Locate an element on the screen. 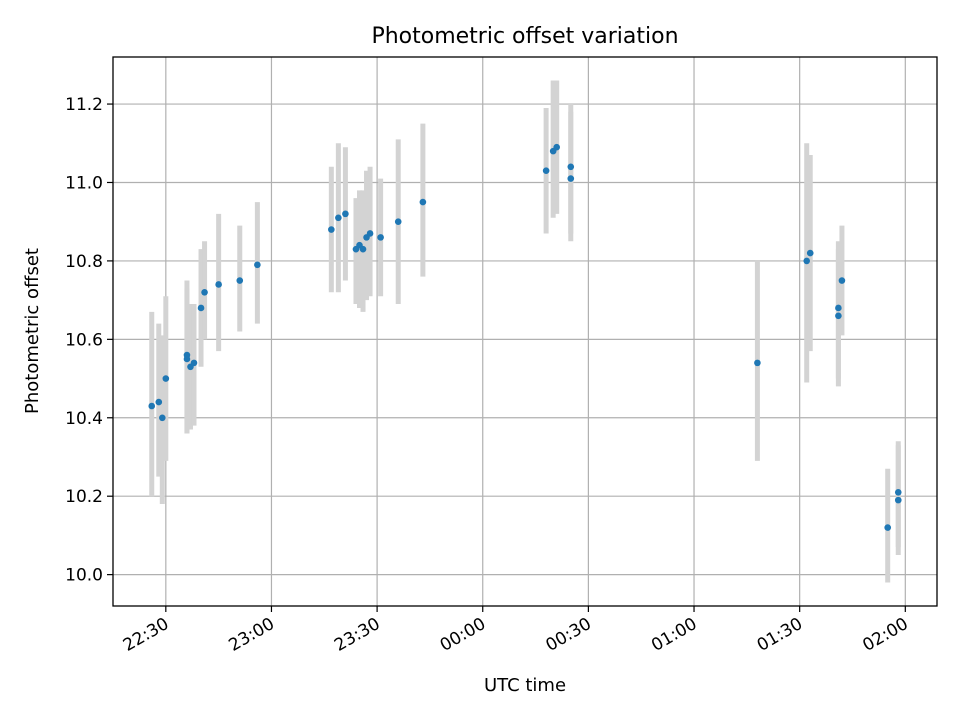  y-tick-label: 10.8 is located at coordinates (84, 262).